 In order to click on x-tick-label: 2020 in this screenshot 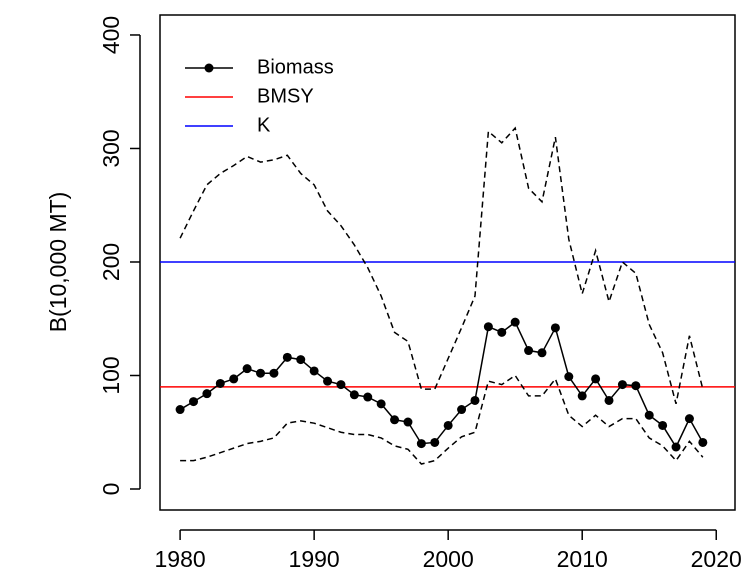, I will do `click(716, 559)`.